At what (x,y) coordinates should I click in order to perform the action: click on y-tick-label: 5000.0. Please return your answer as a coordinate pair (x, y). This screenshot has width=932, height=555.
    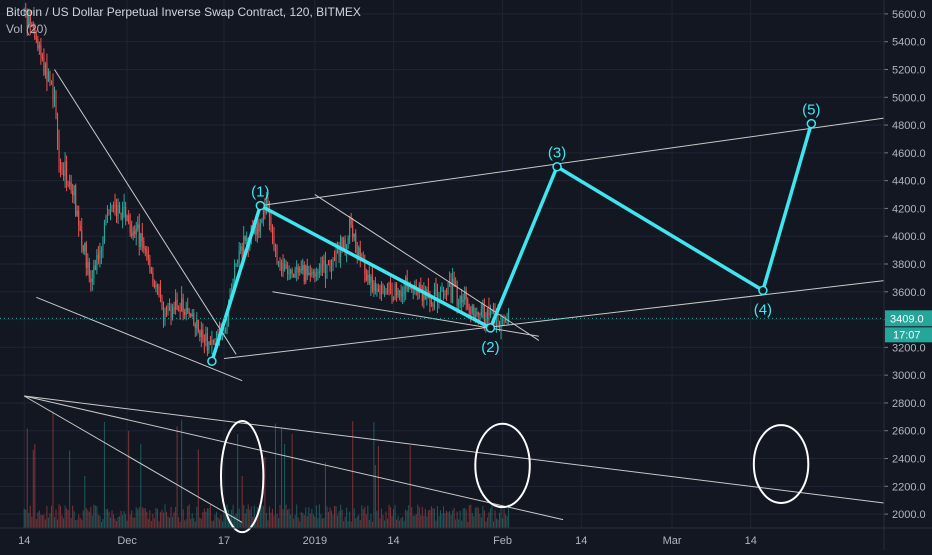
    Looking at the image, I should click on (909, 98).